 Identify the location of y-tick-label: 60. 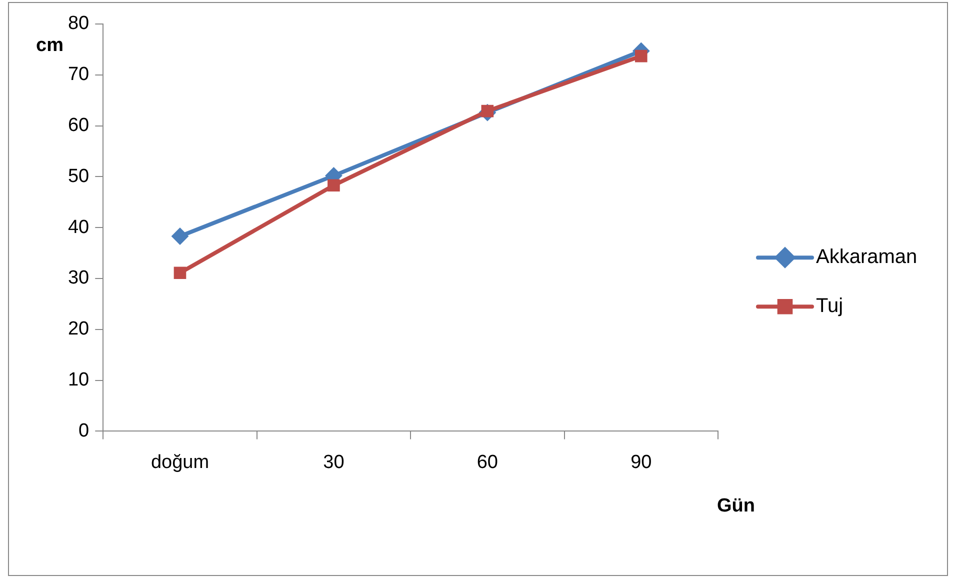
(79, 125).